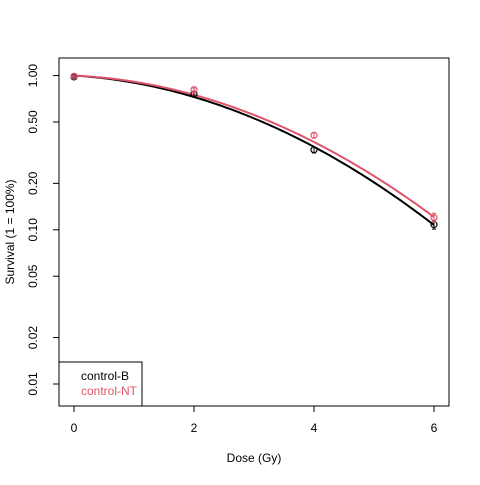 The height and width of the screenshot is (485, 480). What do you see at coordinates (105, 376) in the screenshot?
I see `legend-label: control-B` at bounding box center [105, 376].